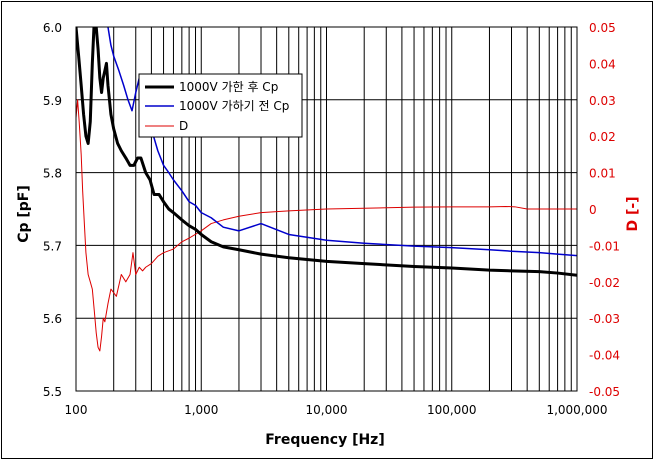 The height and width of the screenshot is (462, 656). I want to click on x-tick-label: 100,000, so click(452, 410).